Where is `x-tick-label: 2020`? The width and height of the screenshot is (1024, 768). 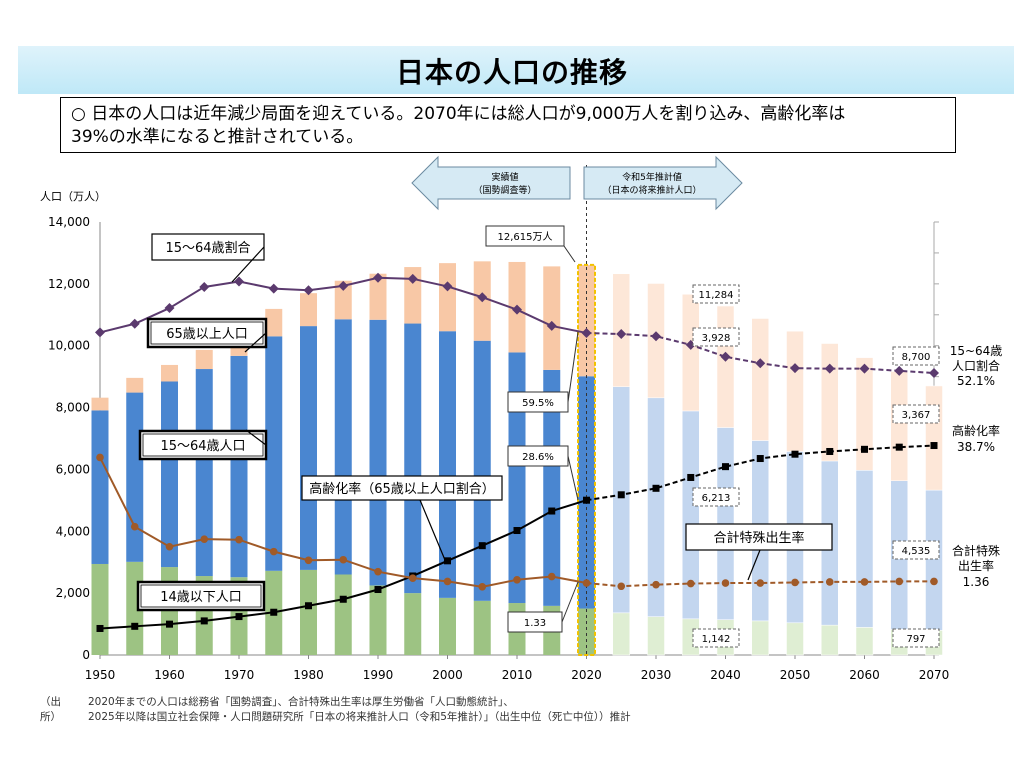
x-tick-label: 2020 is located at coordinates (586, 675).